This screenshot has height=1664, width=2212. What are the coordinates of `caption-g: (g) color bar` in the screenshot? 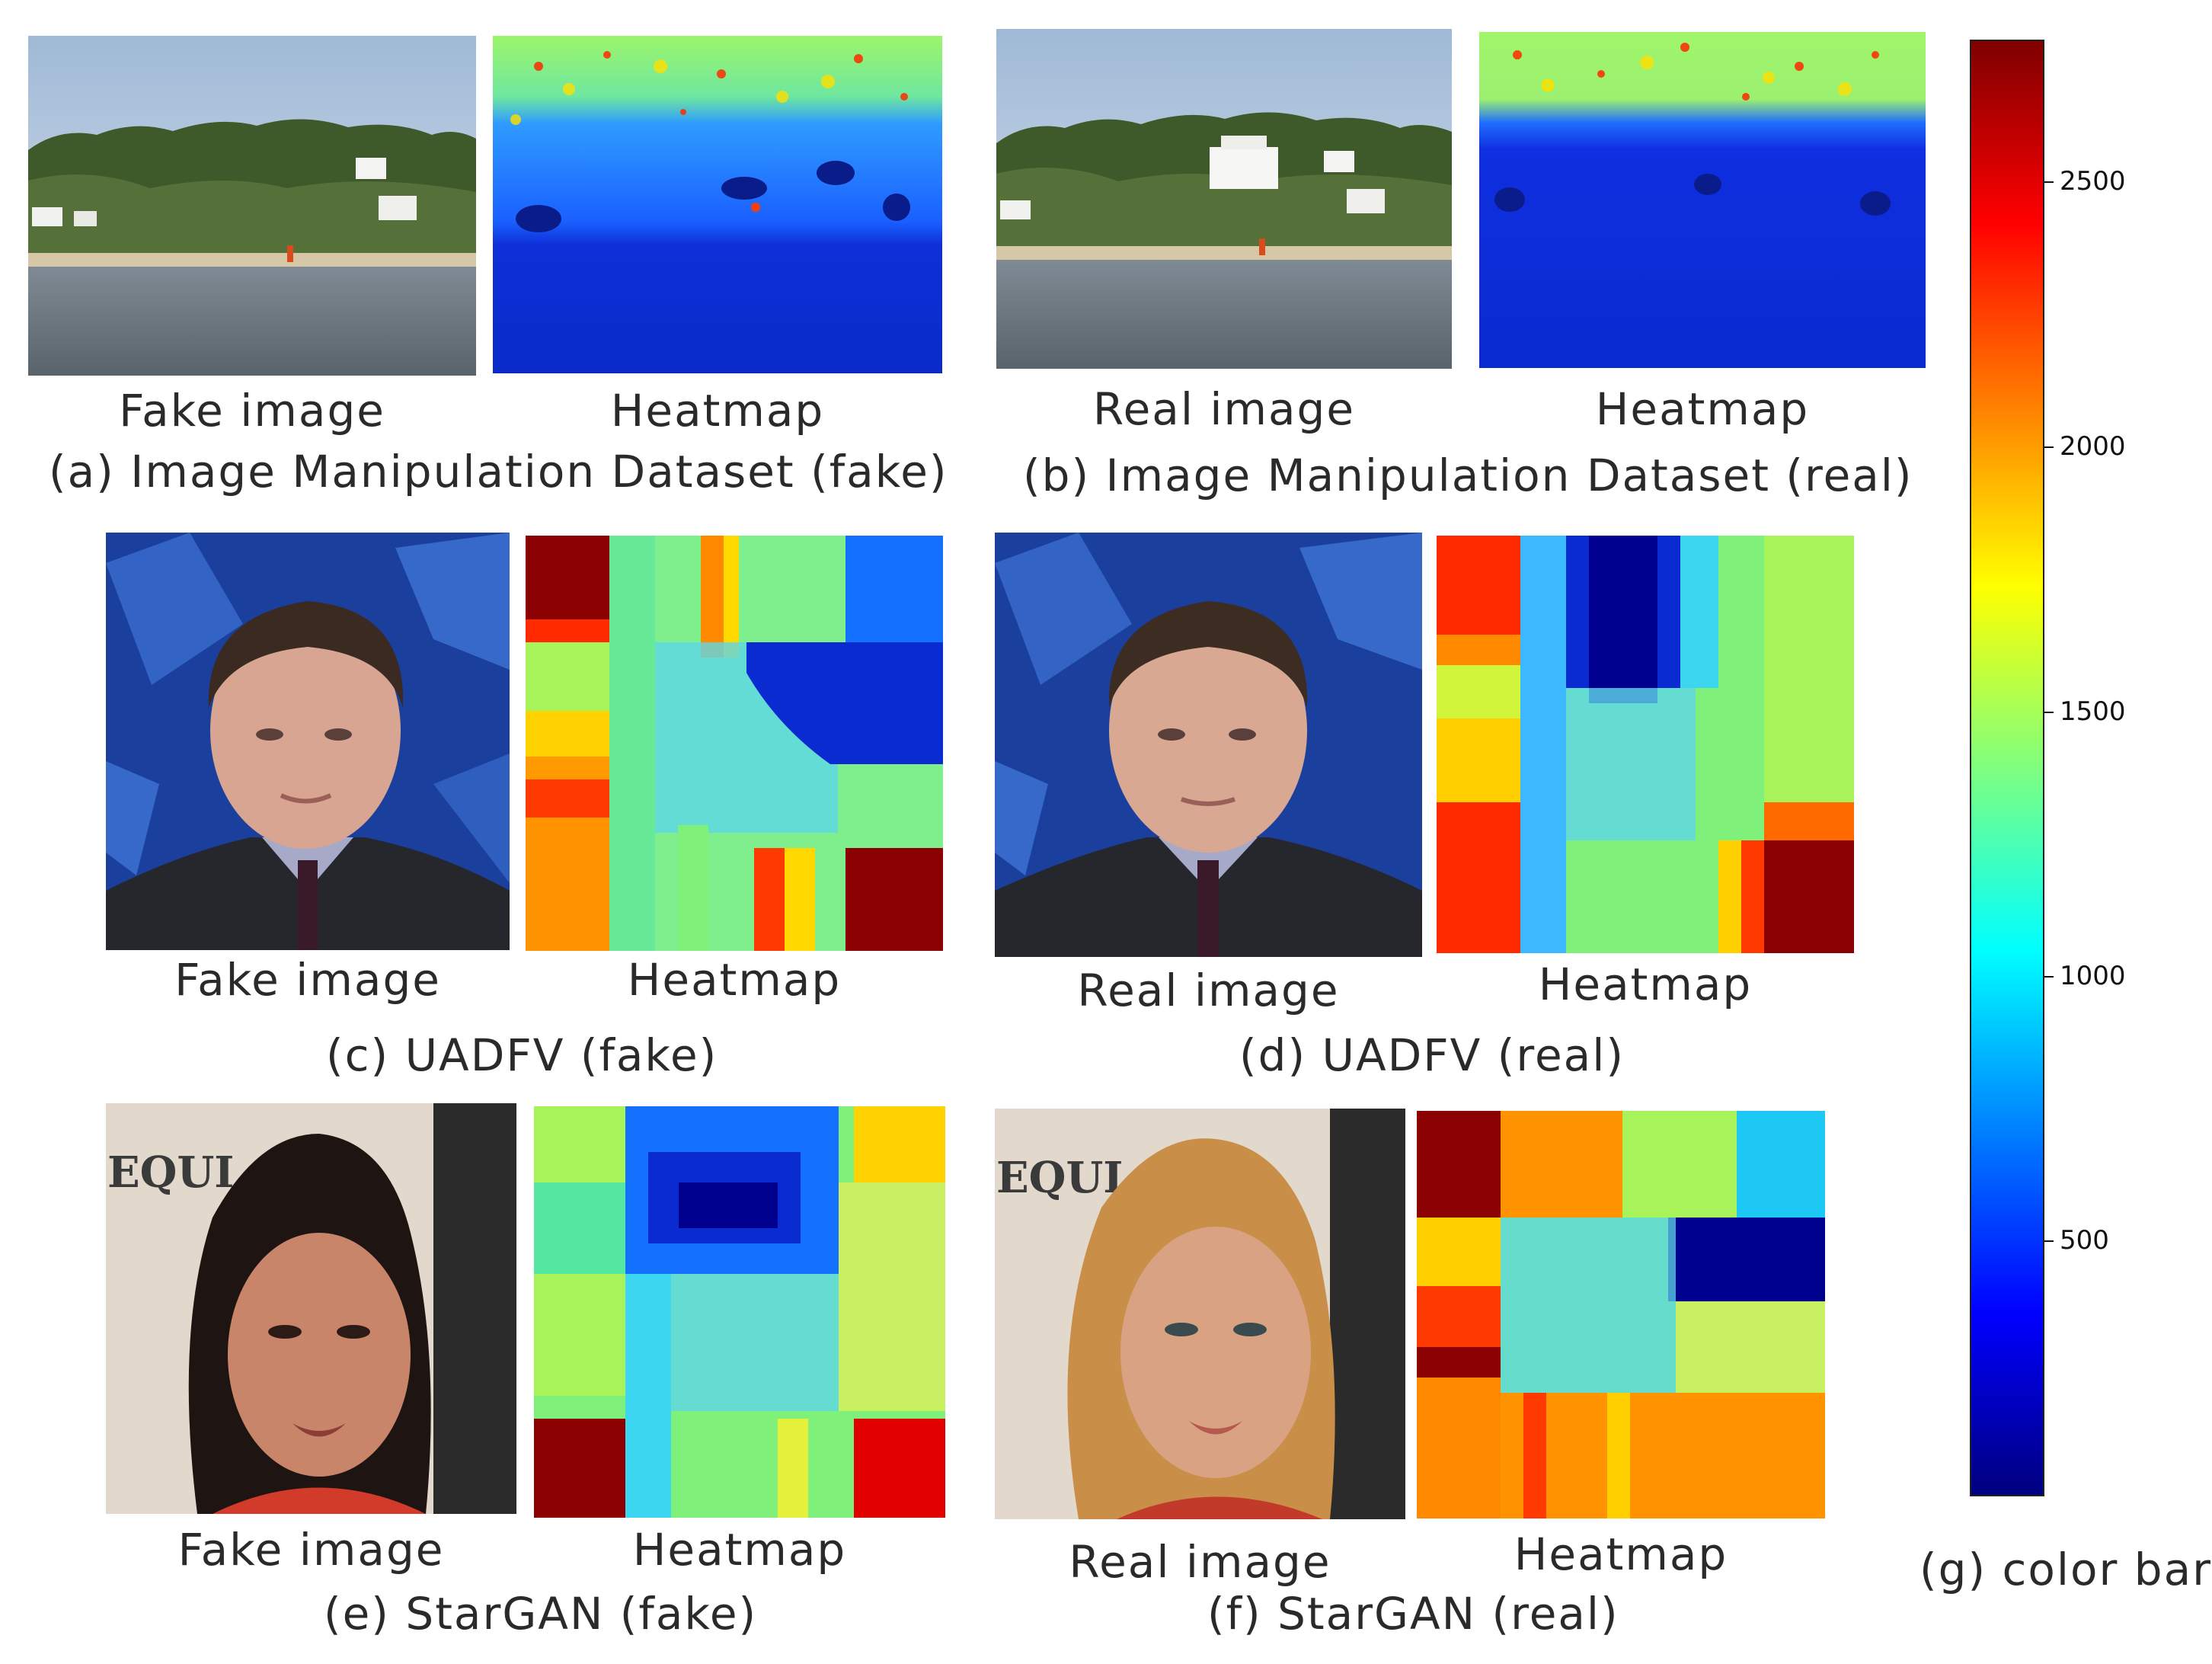 It's located at (2066, 1569).